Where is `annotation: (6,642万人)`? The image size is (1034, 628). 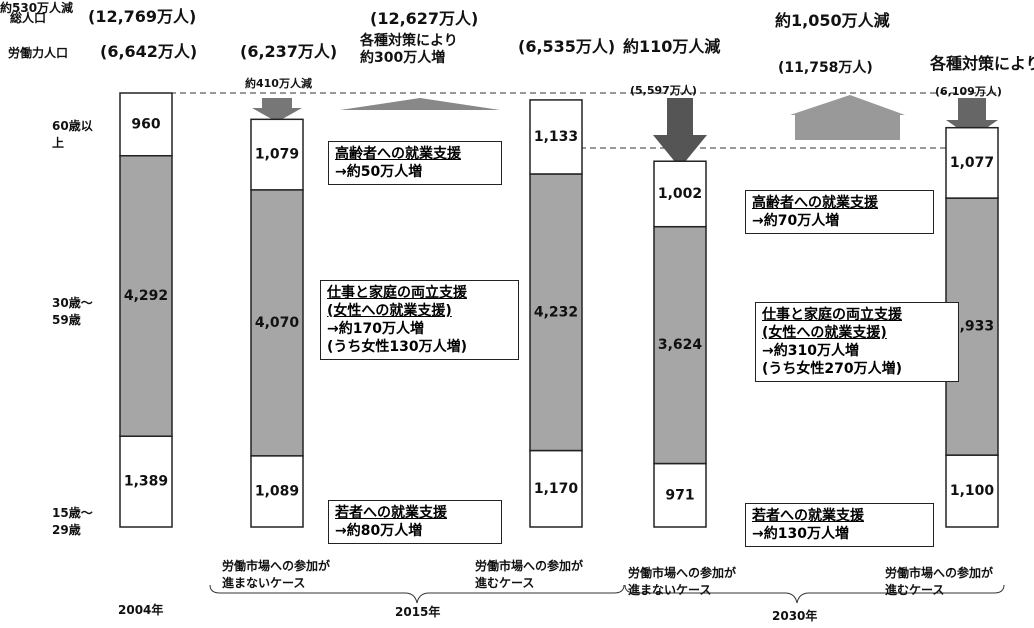
annotation: (6,642万人) is located at coordinates (149, 51).